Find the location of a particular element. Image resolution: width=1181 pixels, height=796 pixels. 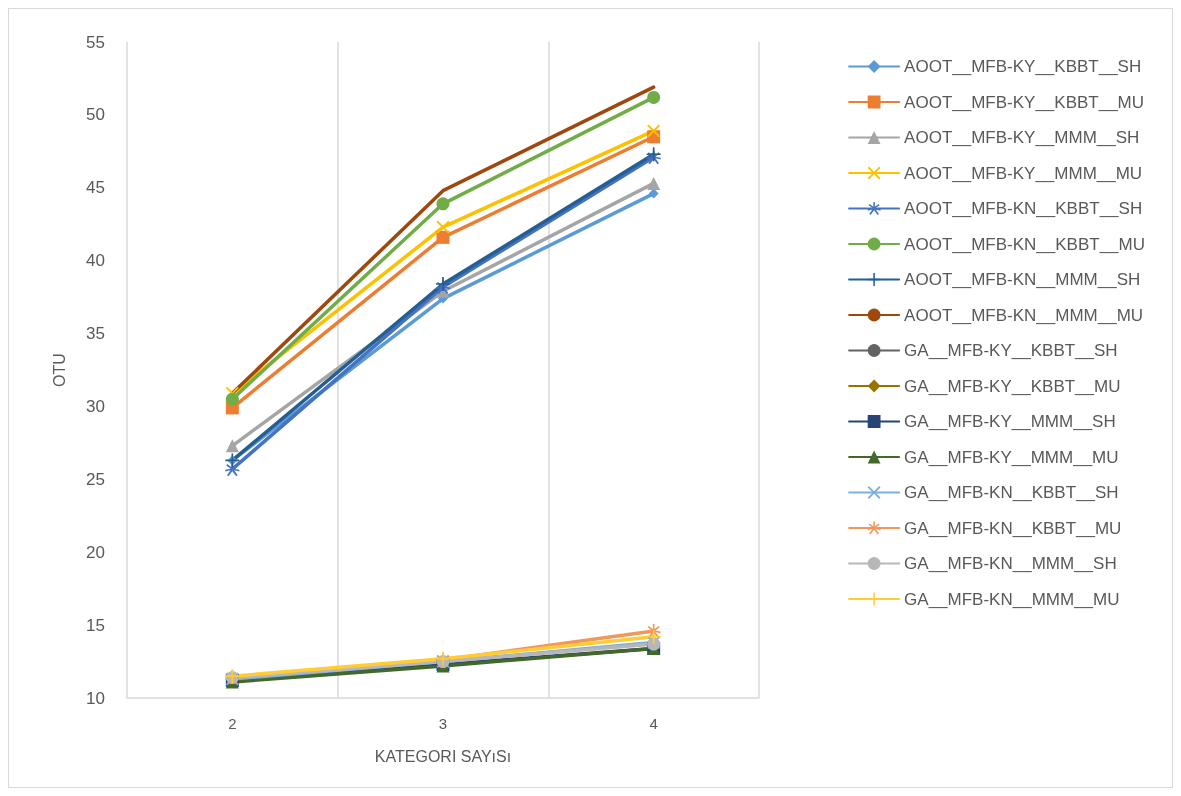

legend-label: GA__MFB-KY__MMM__SH is located at coordinates (1010, 421).